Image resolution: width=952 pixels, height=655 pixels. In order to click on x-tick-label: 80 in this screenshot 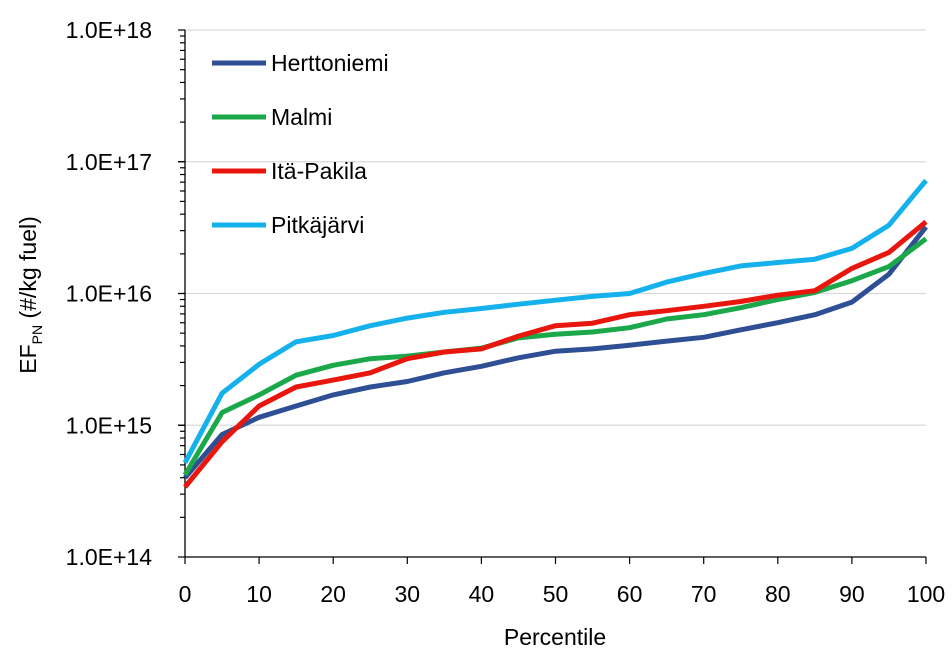, I will do `click(778, 594)`.